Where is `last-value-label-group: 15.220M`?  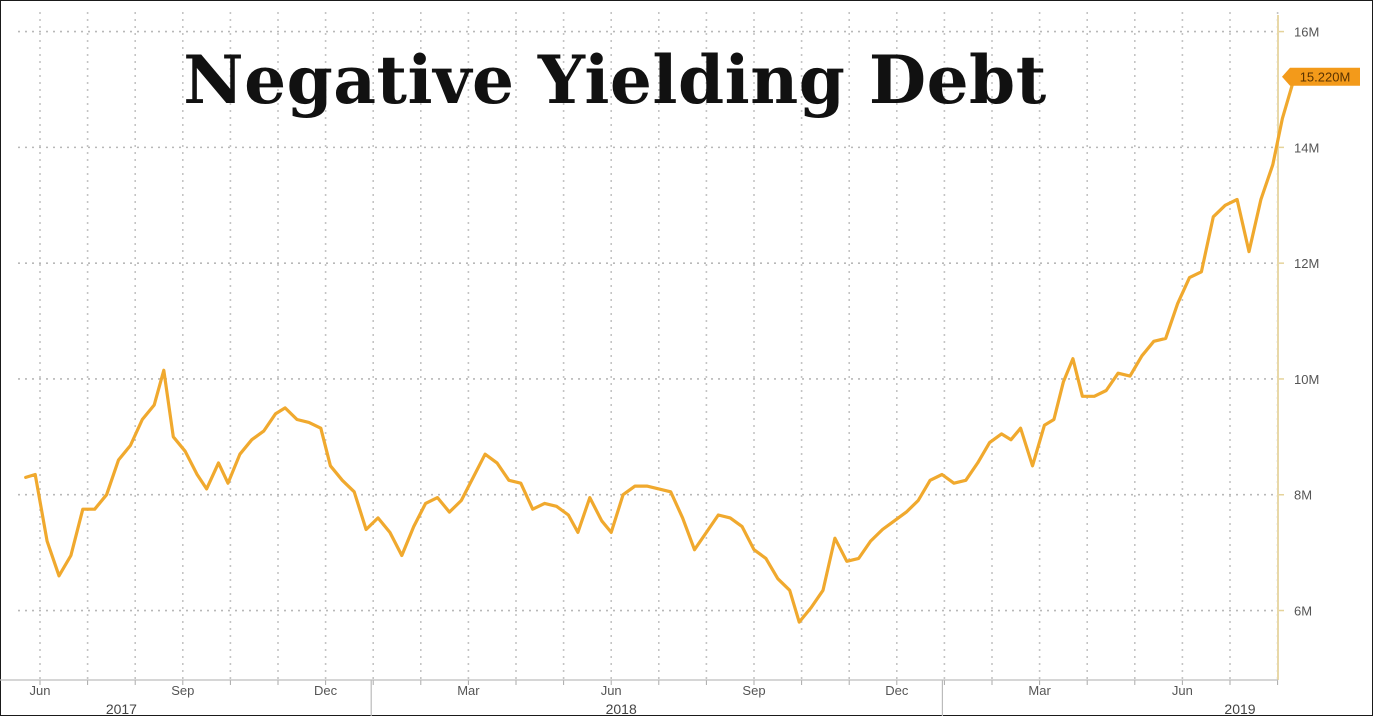
last-value-label-group: 15.220M is located at coordinates (1321, 76).